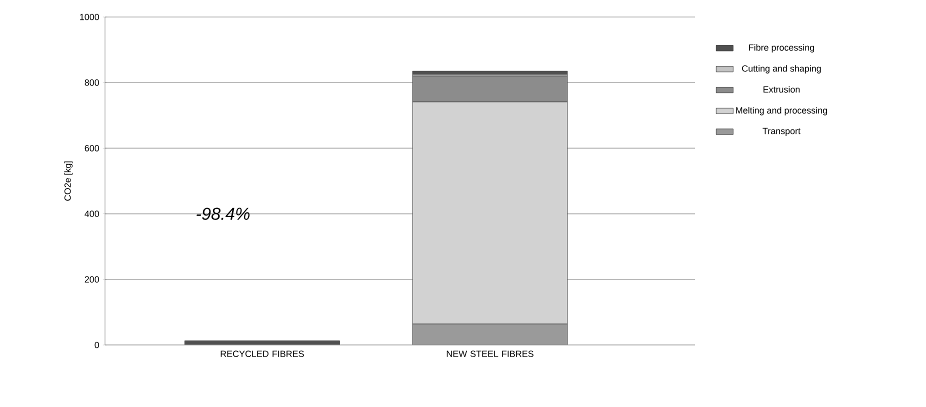  I want to click on y-tick-label: 0, so click(97, 345).